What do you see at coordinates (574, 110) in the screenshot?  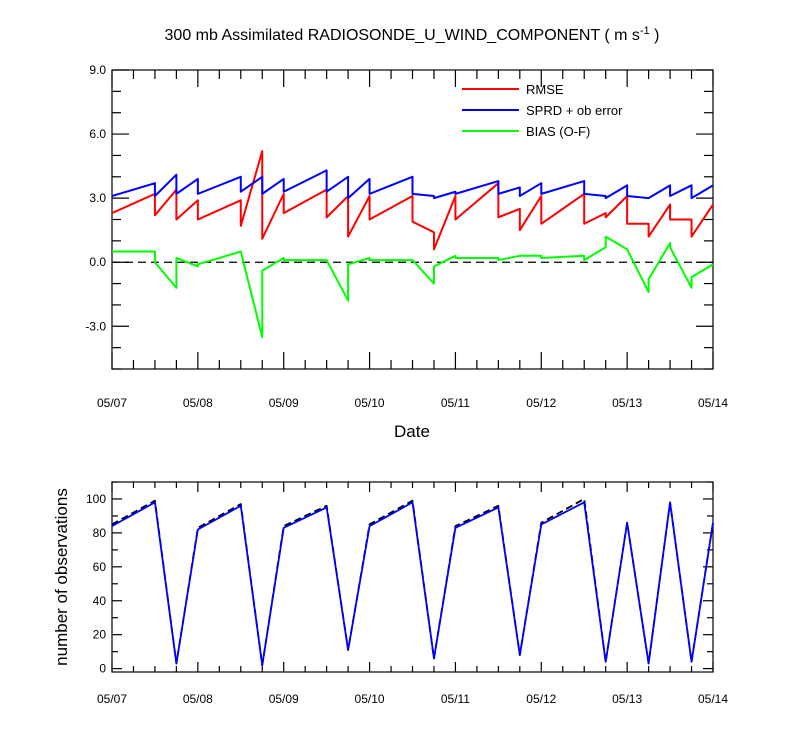 I see `legend-label: SPRD + ob error` at bounding box center [574, 110].